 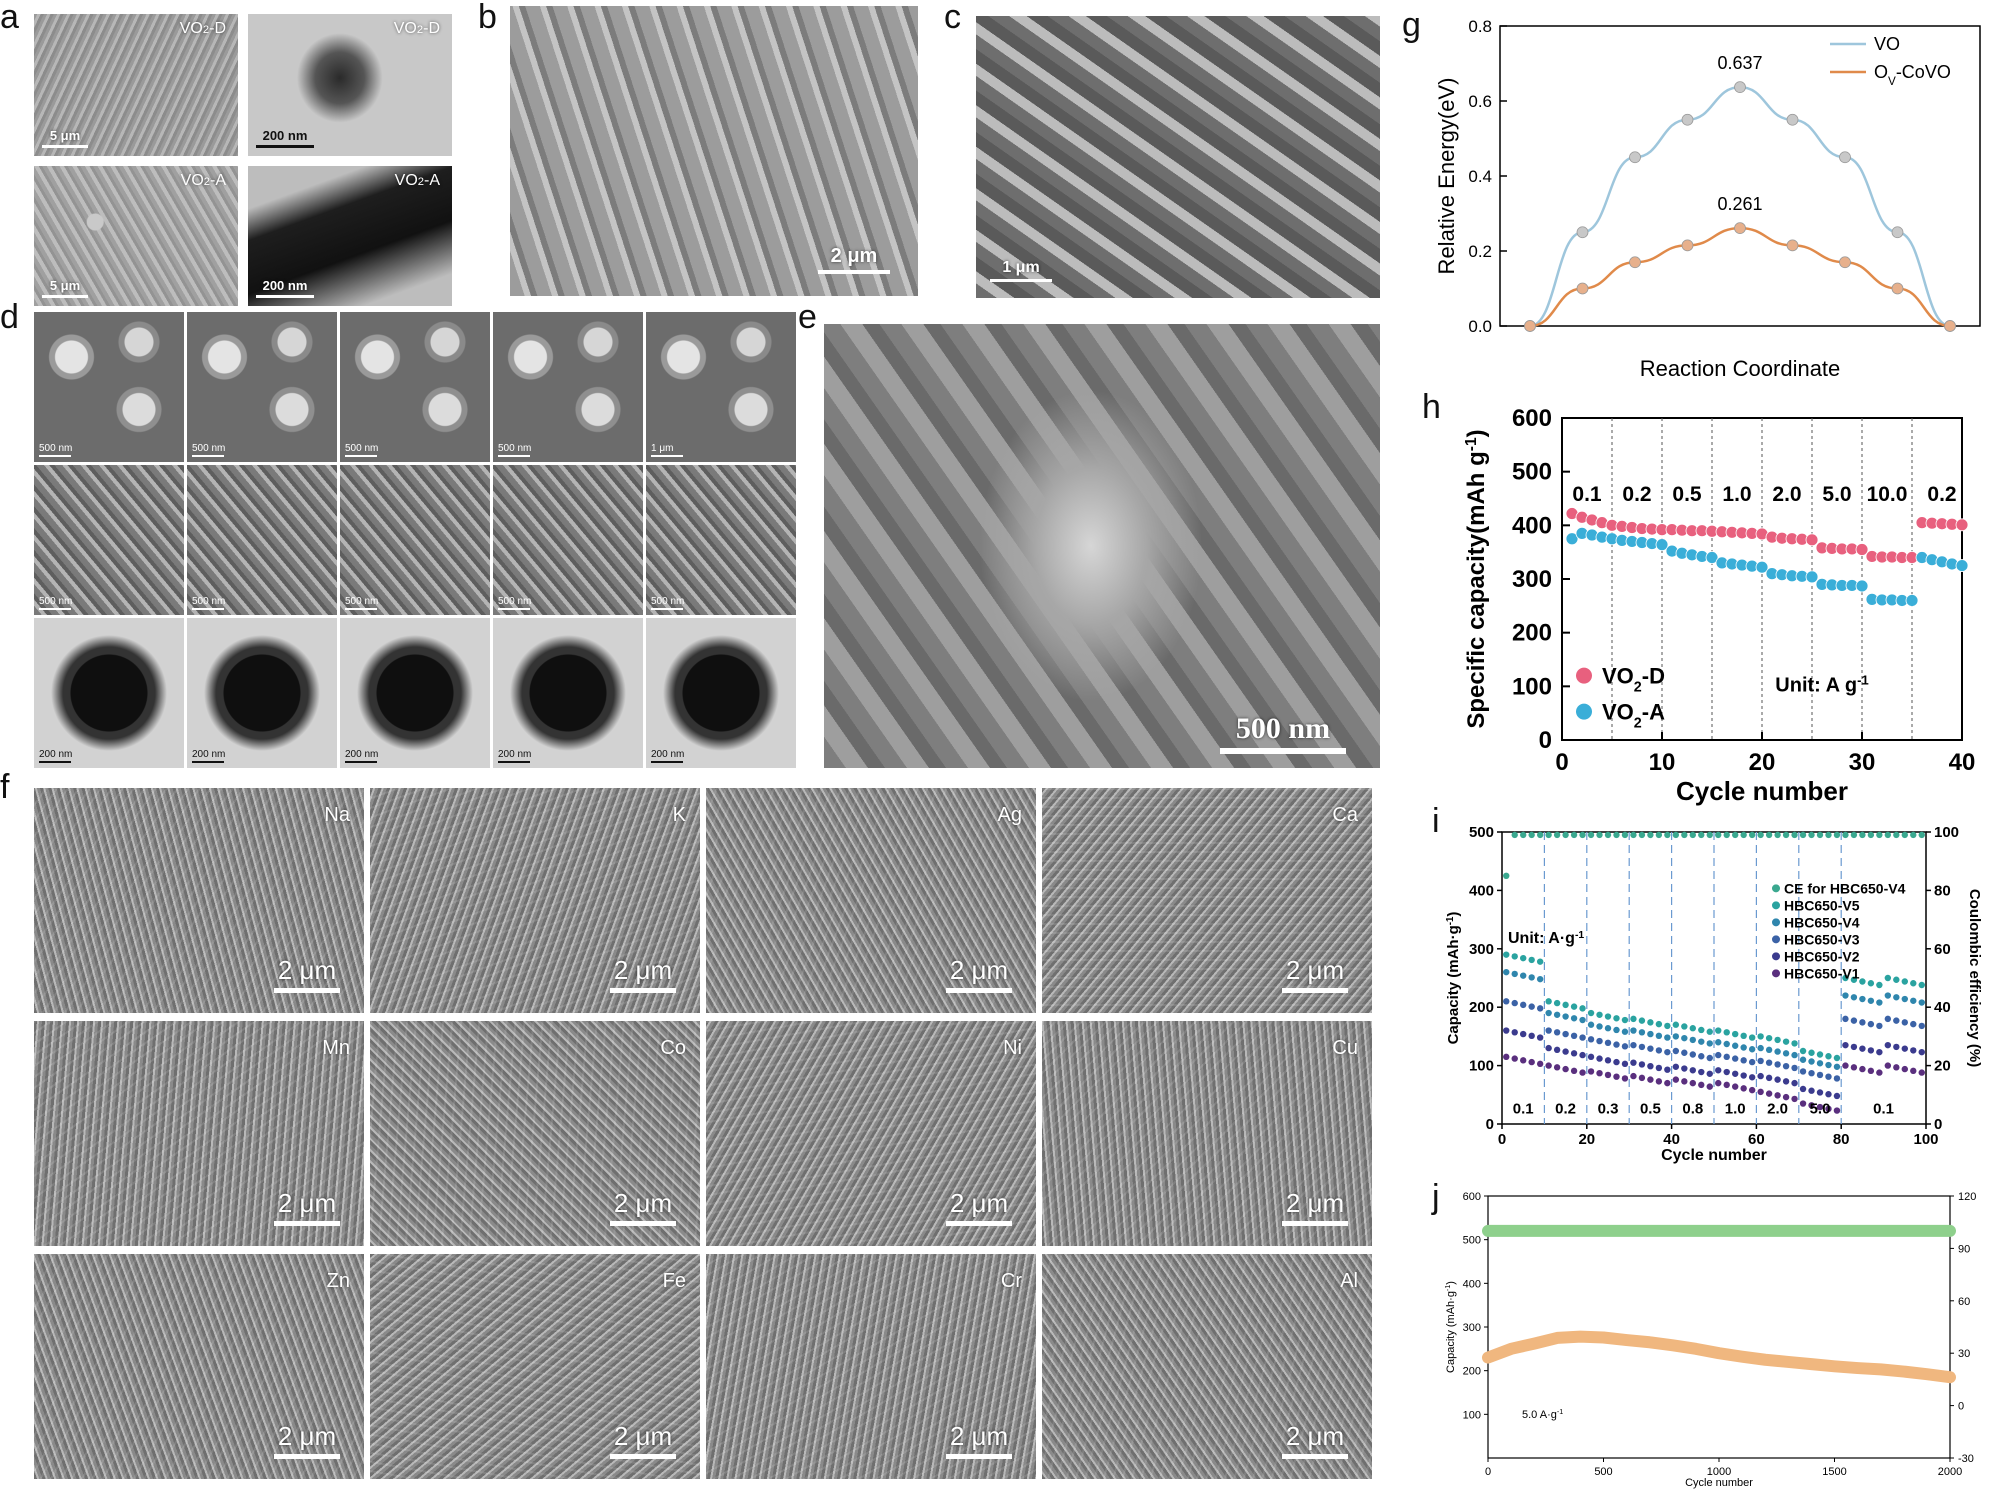 I want to click on text-part: 5.0 A·g, so click(x=1539, y=1415).